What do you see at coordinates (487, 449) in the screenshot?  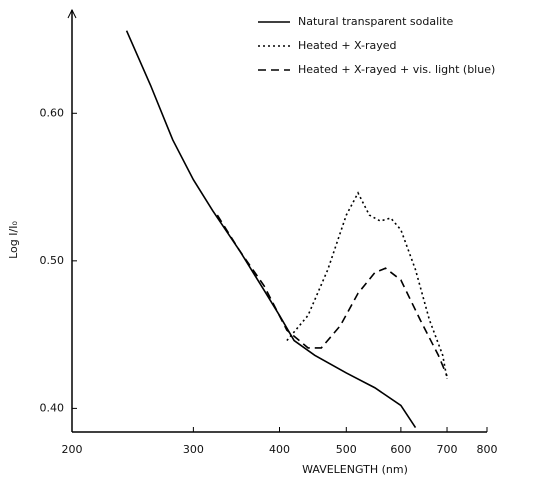 I see `x-tick-label: 800` at bounding box center [487, 449].